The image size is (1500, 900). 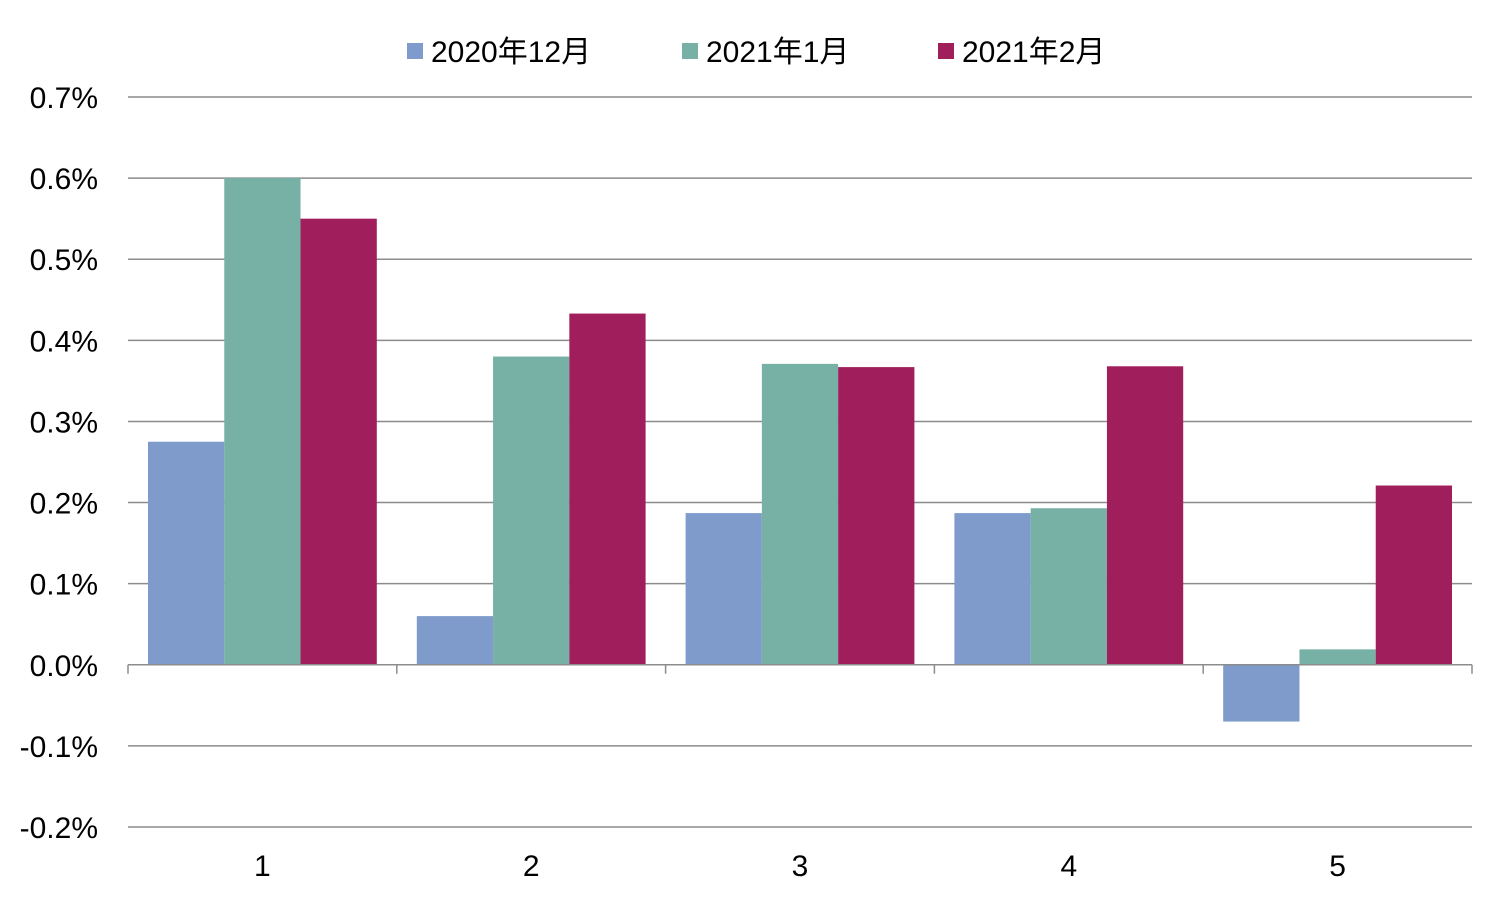 What do you see at coordinates (64, 260) in the screenshot?
I see `y-tick-label: 0.5%` at bounding box center [64, 260].